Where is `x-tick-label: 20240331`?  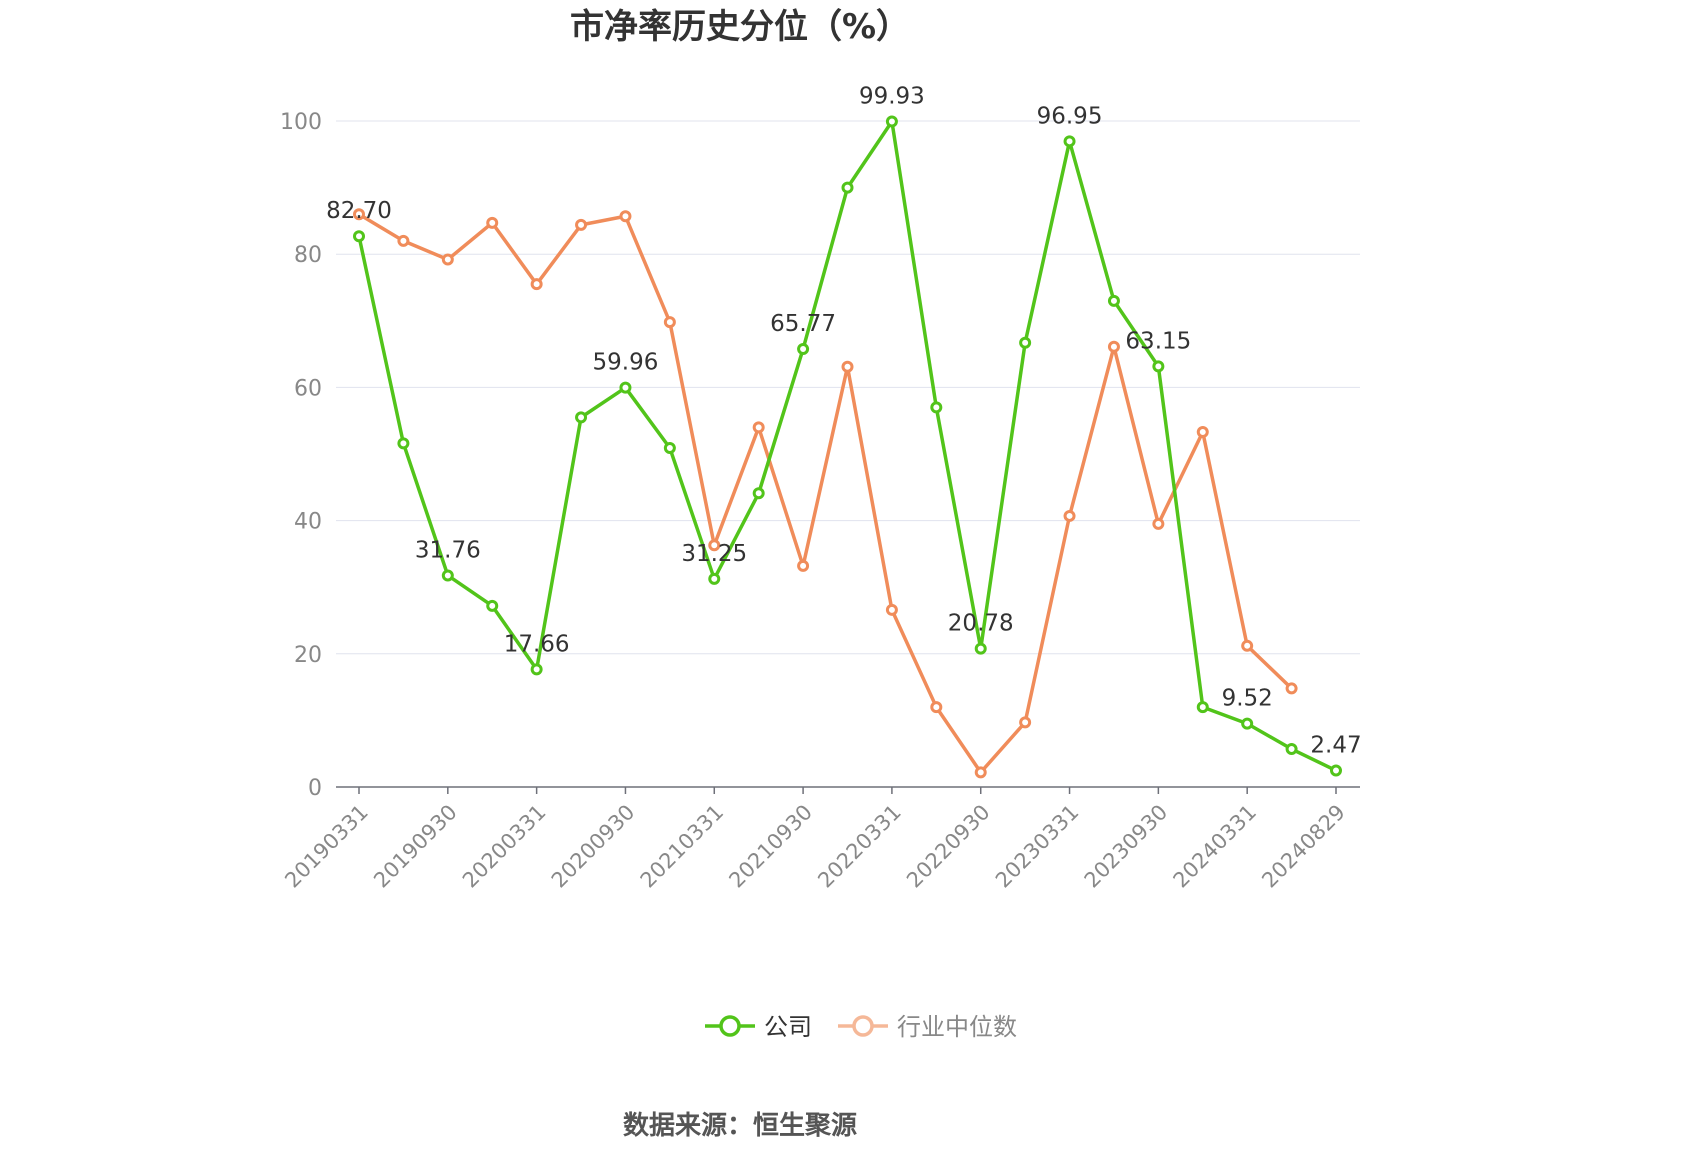
x-tick-label: 20240331 is located at coordinates (1215, 846).